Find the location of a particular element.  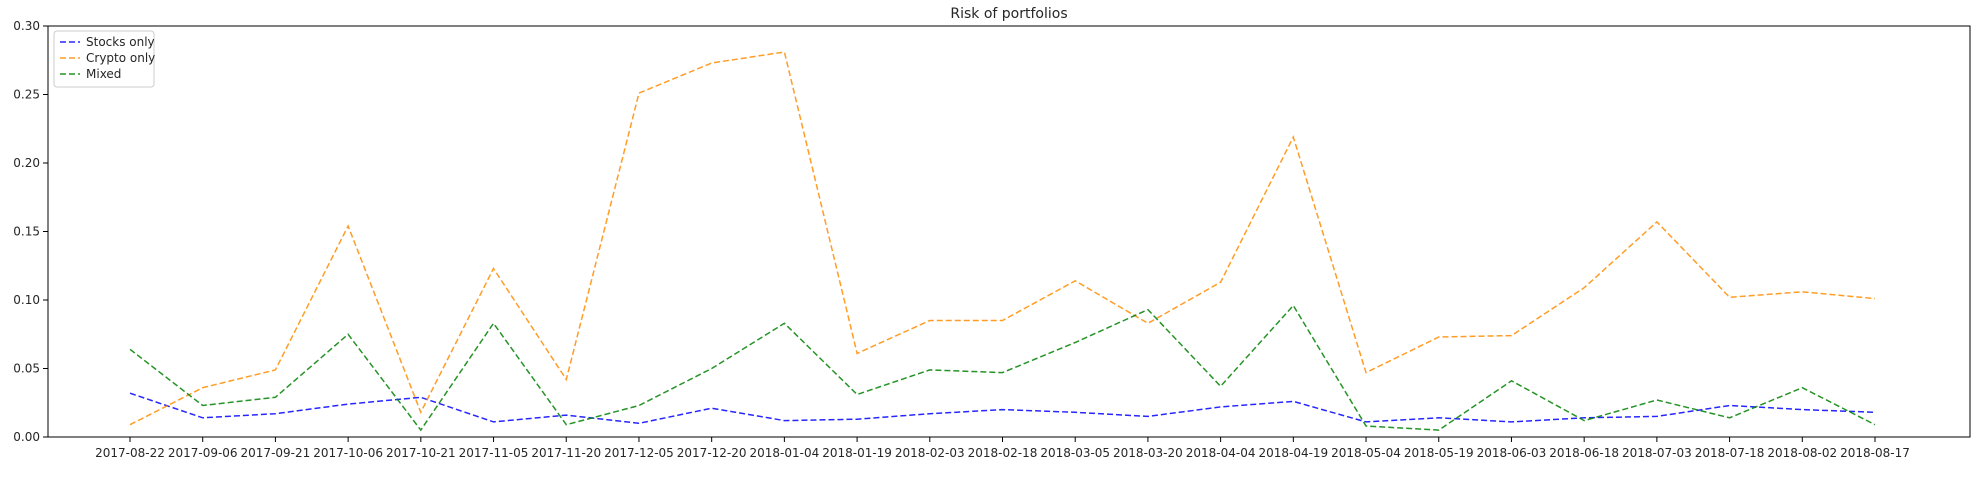

x-tick-label: 2018-02-18 is located at coordinates (1003, 453).